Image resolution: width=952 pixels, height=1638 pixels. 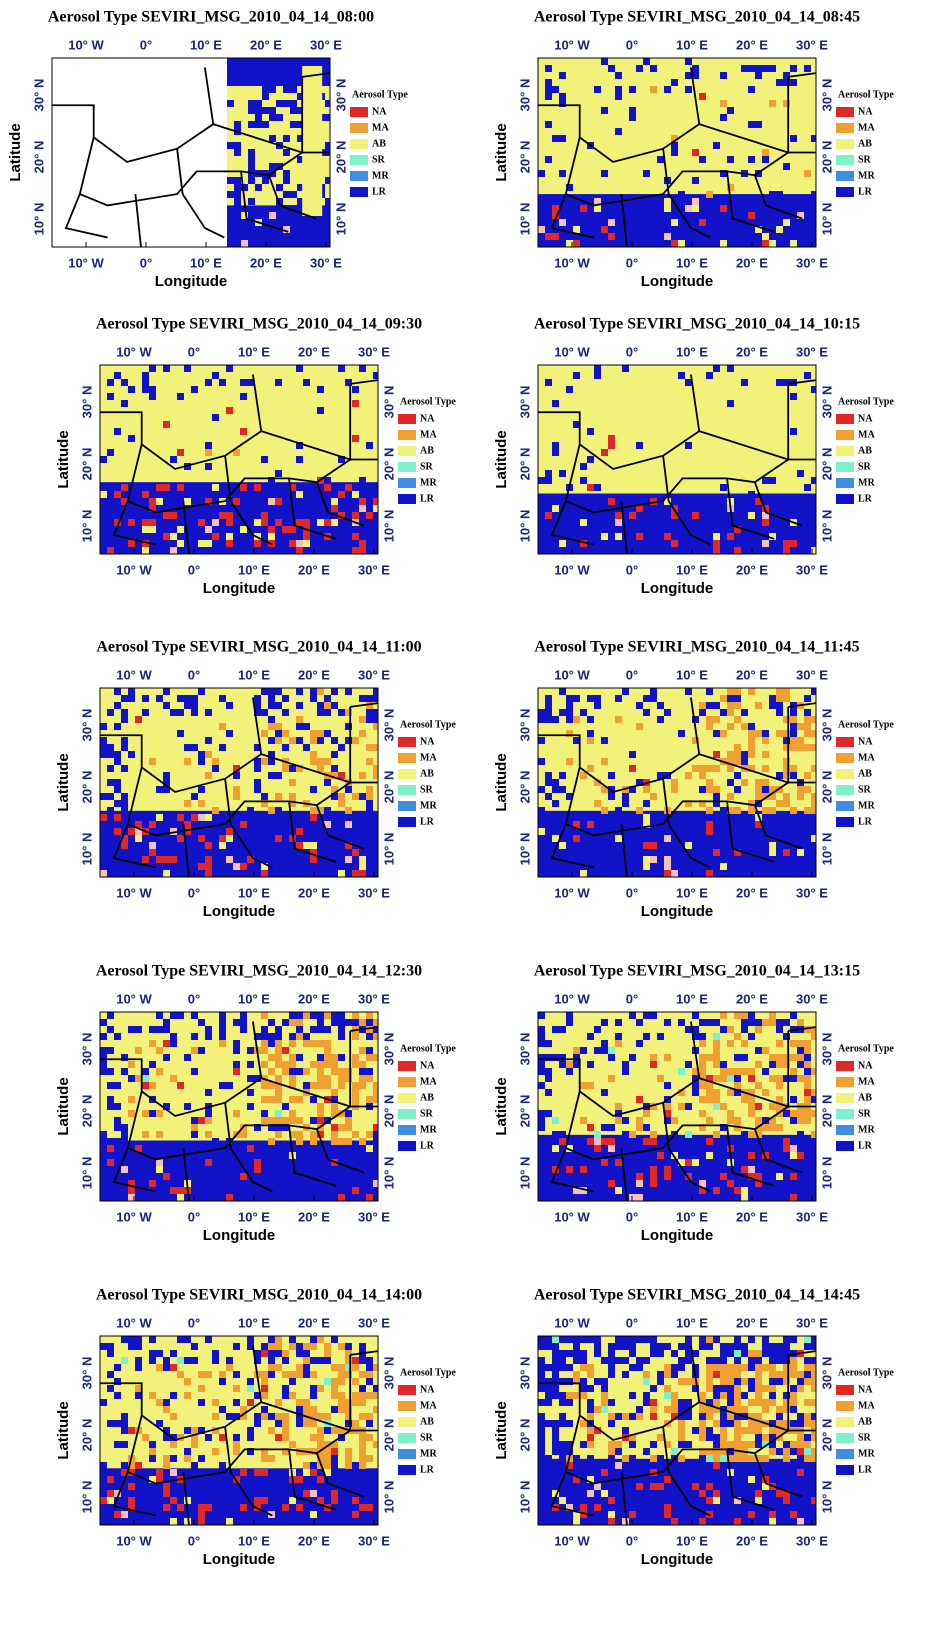 I want to click on y-axis-label: Latitude, so click(x=501, y=459).